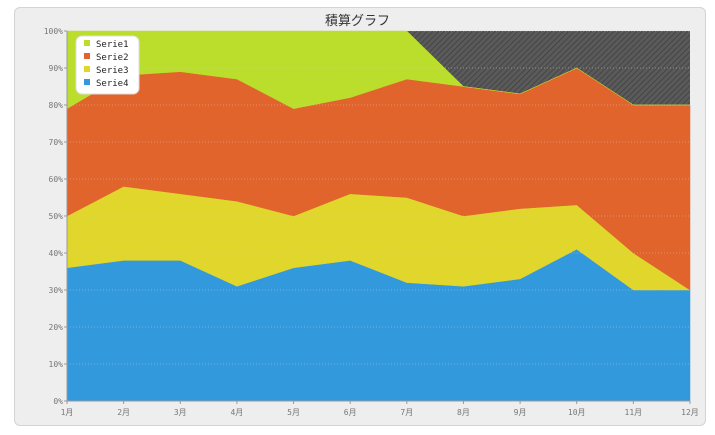 The width and height of the screenshot is (715, 435). I want to click on y-tick-label: 90%, so click(56, 68).